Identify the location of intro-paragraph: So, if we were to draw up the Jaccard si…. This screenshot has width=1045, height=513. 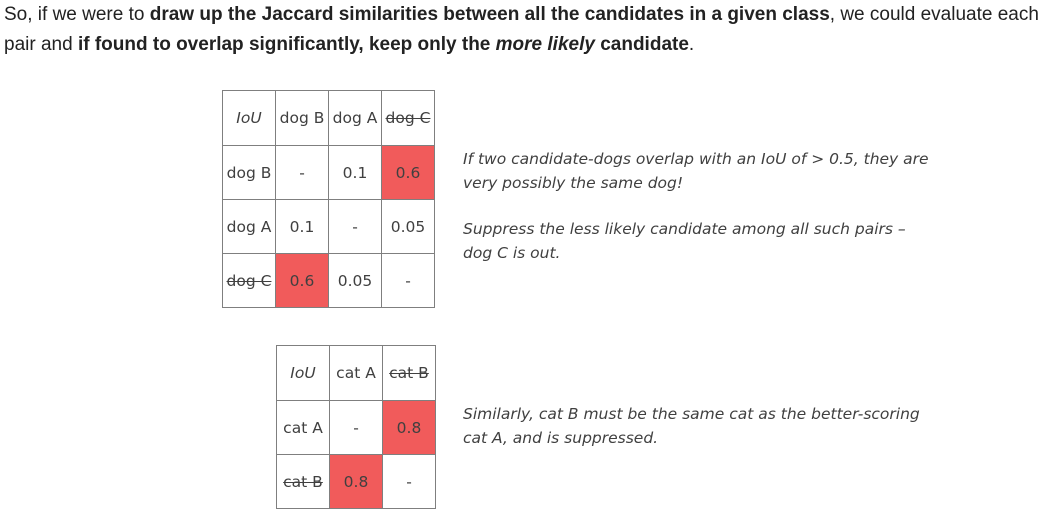
(524, 30).